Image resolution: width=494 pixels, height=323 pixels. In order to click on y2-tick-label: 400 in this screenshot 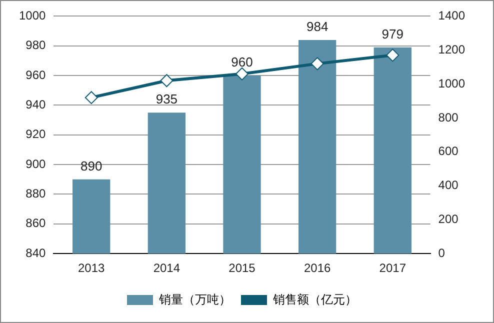, I will do `click(448, 185)`.